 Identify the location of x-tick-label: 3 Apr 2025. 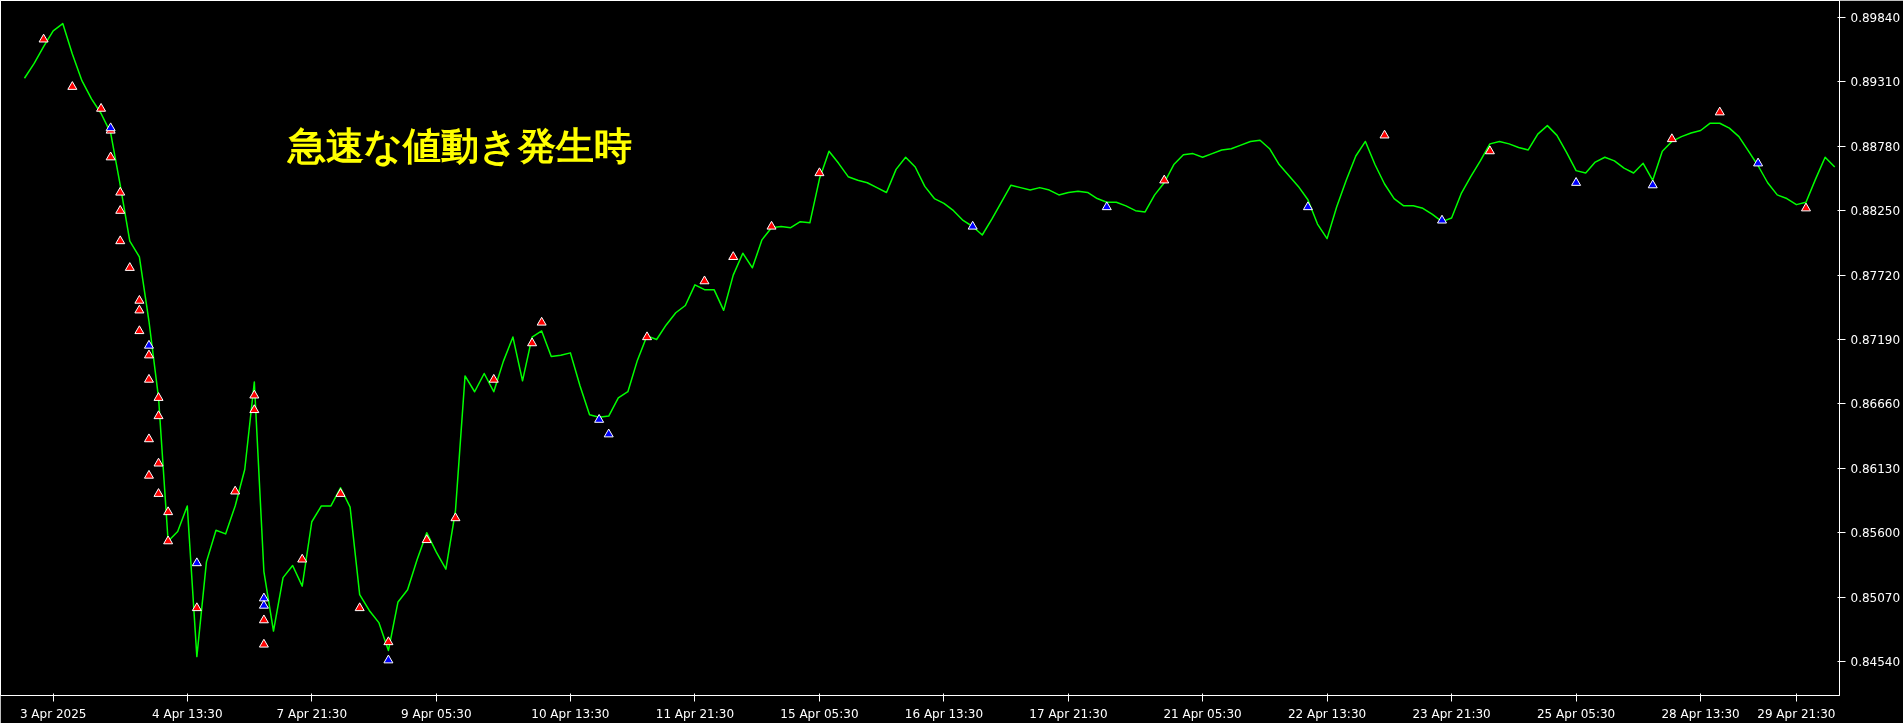
(53, 713).